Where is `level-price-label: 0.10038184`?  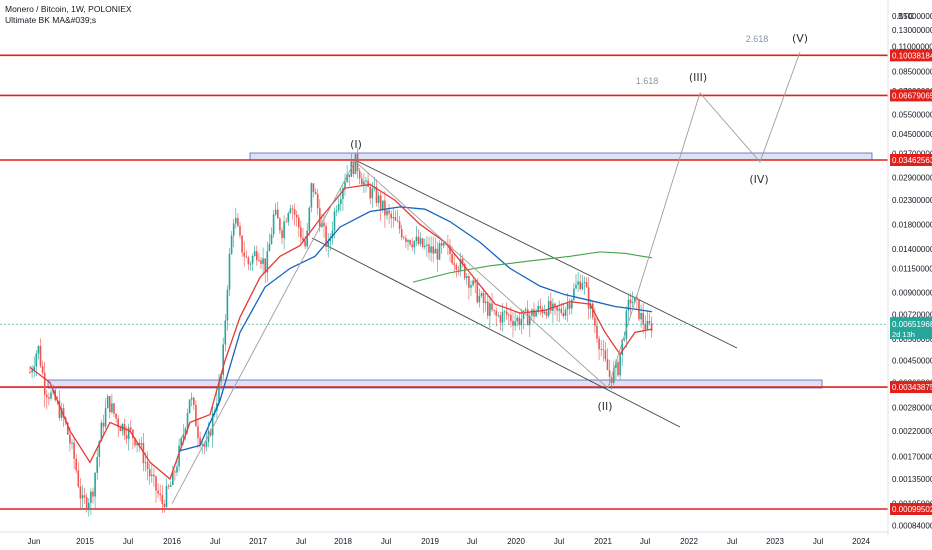
level-price-label: 0.10038184 is located at coordinates (912, 55).